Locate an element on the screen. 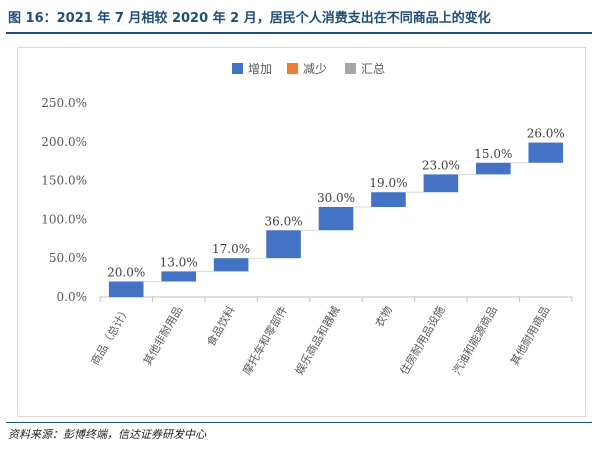 This screenshot has height=449, width=599. category-label: 其他耐用商品 is located at coordinates (529, 336).